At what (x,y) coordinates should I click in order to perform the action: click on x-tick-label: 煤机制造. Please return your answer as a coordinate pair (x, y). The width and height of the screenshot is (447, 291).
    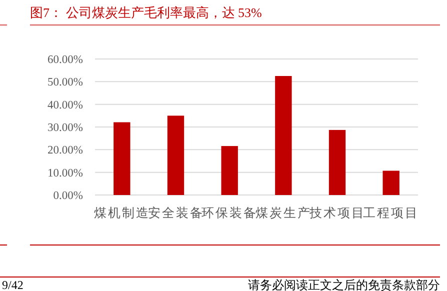
    Looking at the image, I should click on (122, 213).